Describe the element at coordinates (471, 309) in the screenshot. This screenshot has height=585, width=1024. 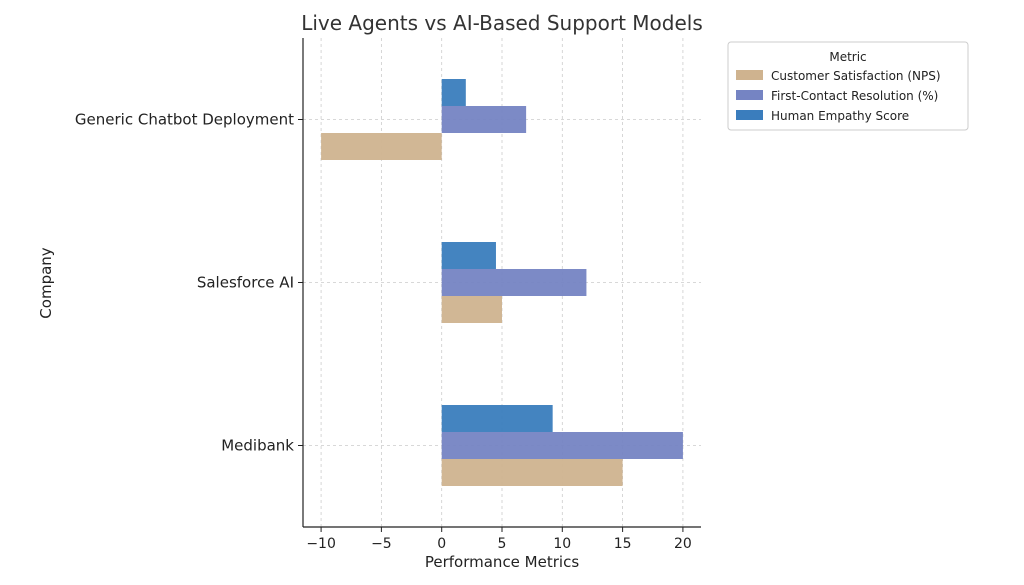
I see `bar-customer-satisfaction-nps--salesforce-ai` at that location.